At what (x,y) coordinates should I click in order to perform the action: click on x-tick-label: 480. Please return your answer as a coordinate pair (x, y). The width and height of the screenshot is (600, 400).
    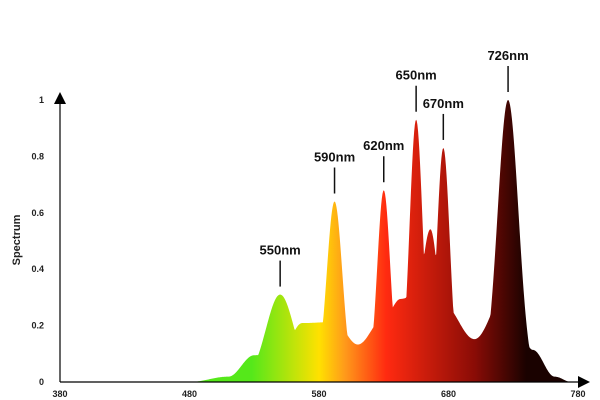
    Looking at the image, I should click on (189, 394).